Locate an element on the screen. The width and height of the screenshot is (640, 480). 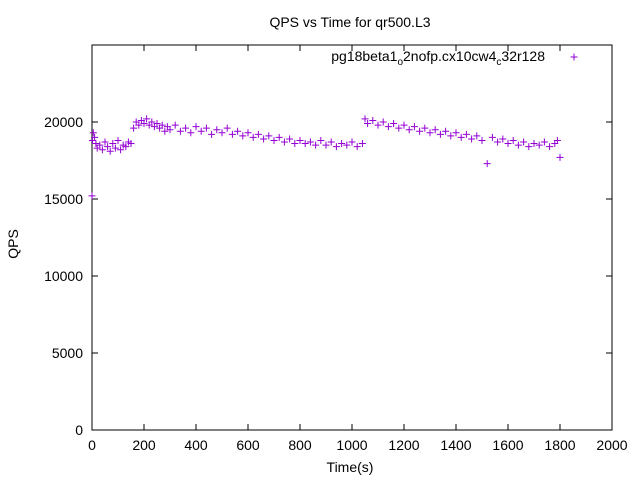
legend: pg18beta1o2nofp.cx10cw4c32r128 is located at coordinates (454, 58).